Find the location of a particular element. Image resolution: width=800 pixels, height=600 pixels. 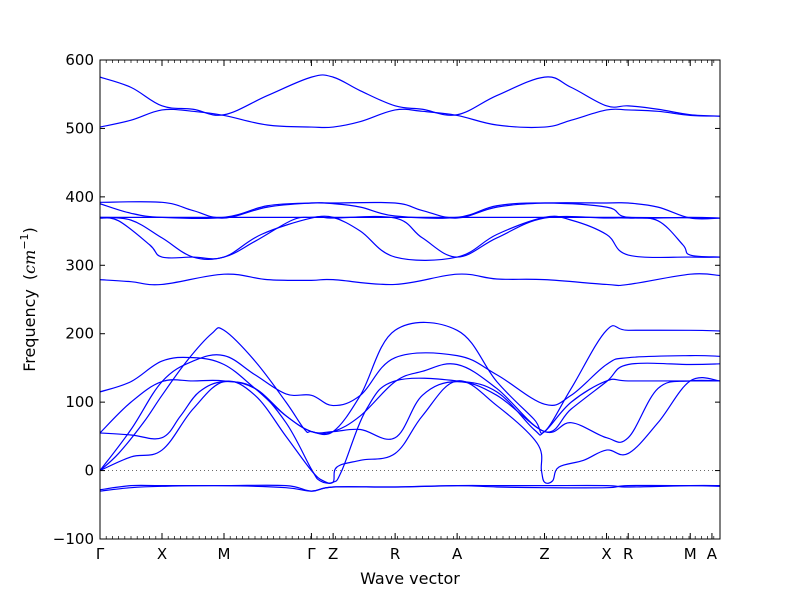

y-tick-label: 600 is located at coordinates (79, 60).